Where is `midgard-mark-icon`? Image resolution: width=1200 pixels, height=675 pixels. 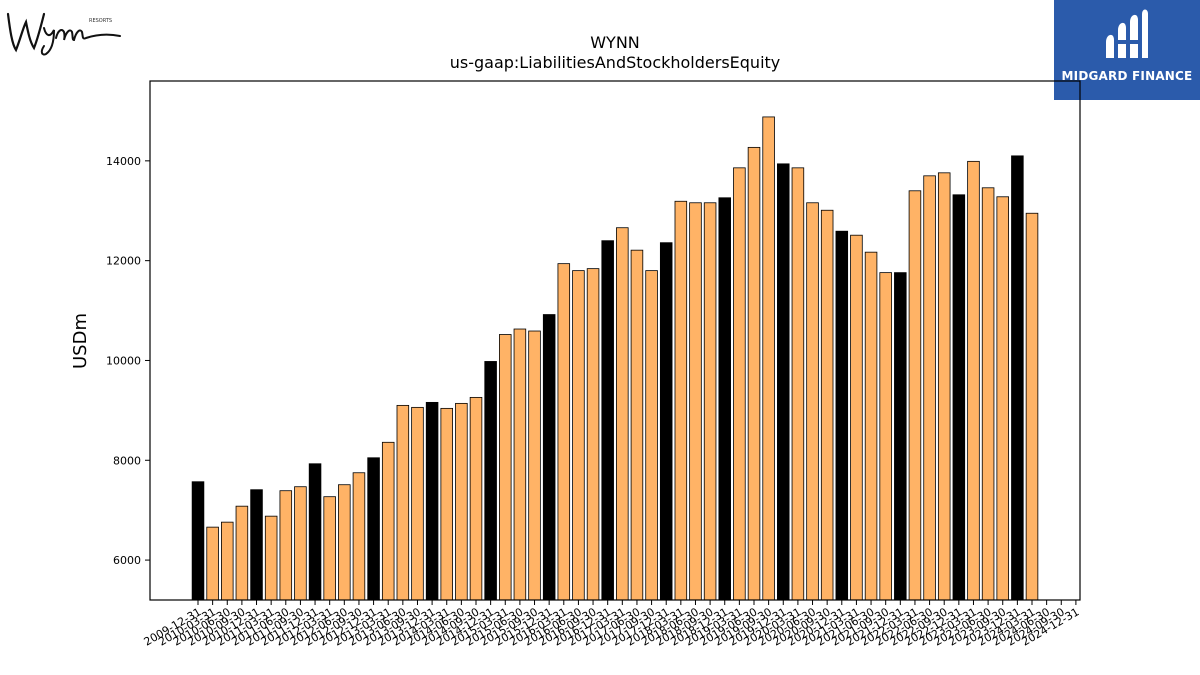 midgard-mark-icon is located at coordinates (1127, 33).